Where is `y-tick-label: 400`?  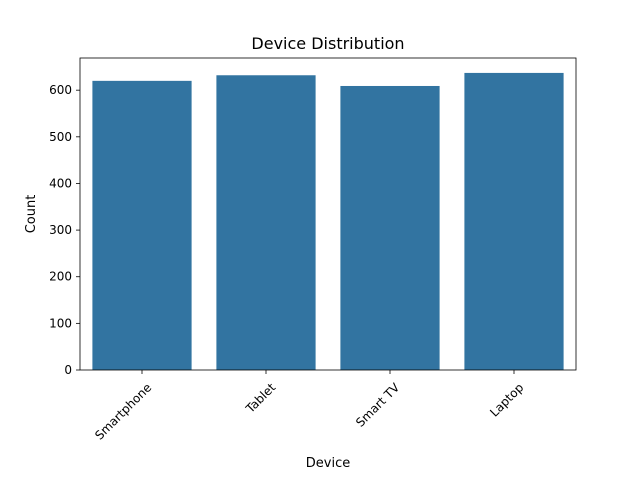 y-tick-label: 400 is located at coordinates (60, 183).